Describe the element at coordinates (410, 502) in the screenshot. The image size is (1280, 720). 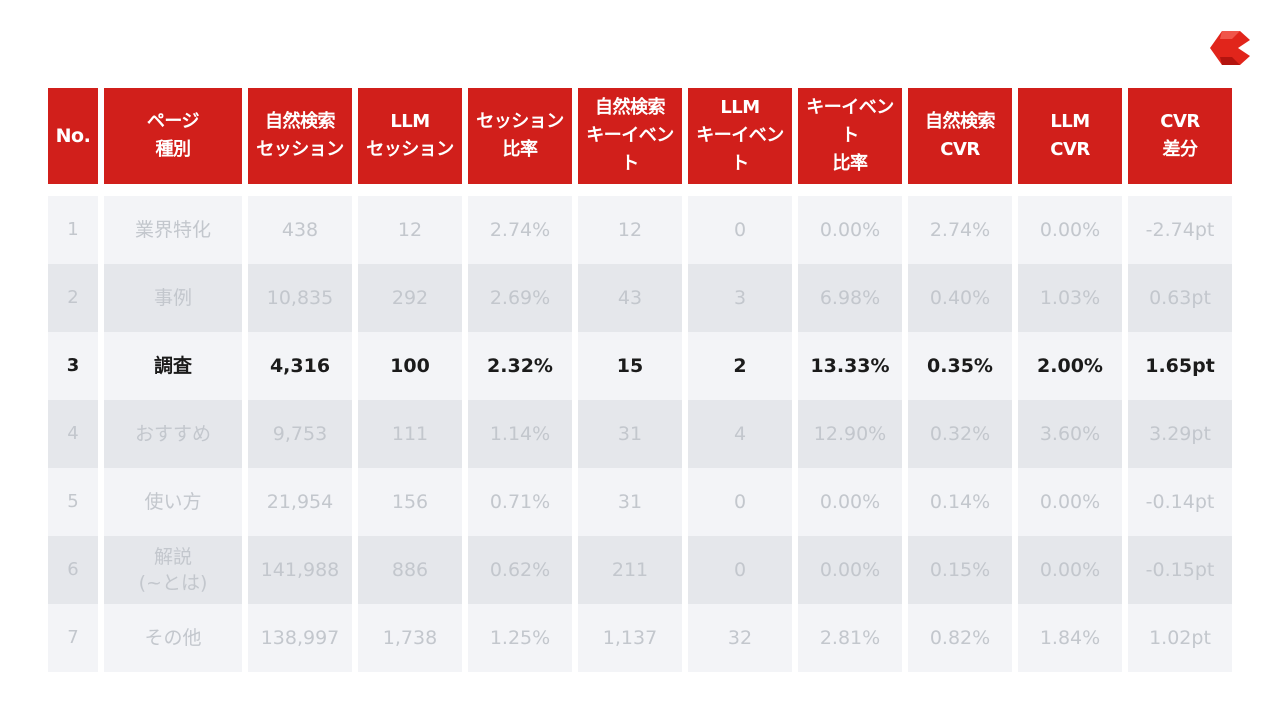
I see `table-cell-r5-c3: 156` at that location.